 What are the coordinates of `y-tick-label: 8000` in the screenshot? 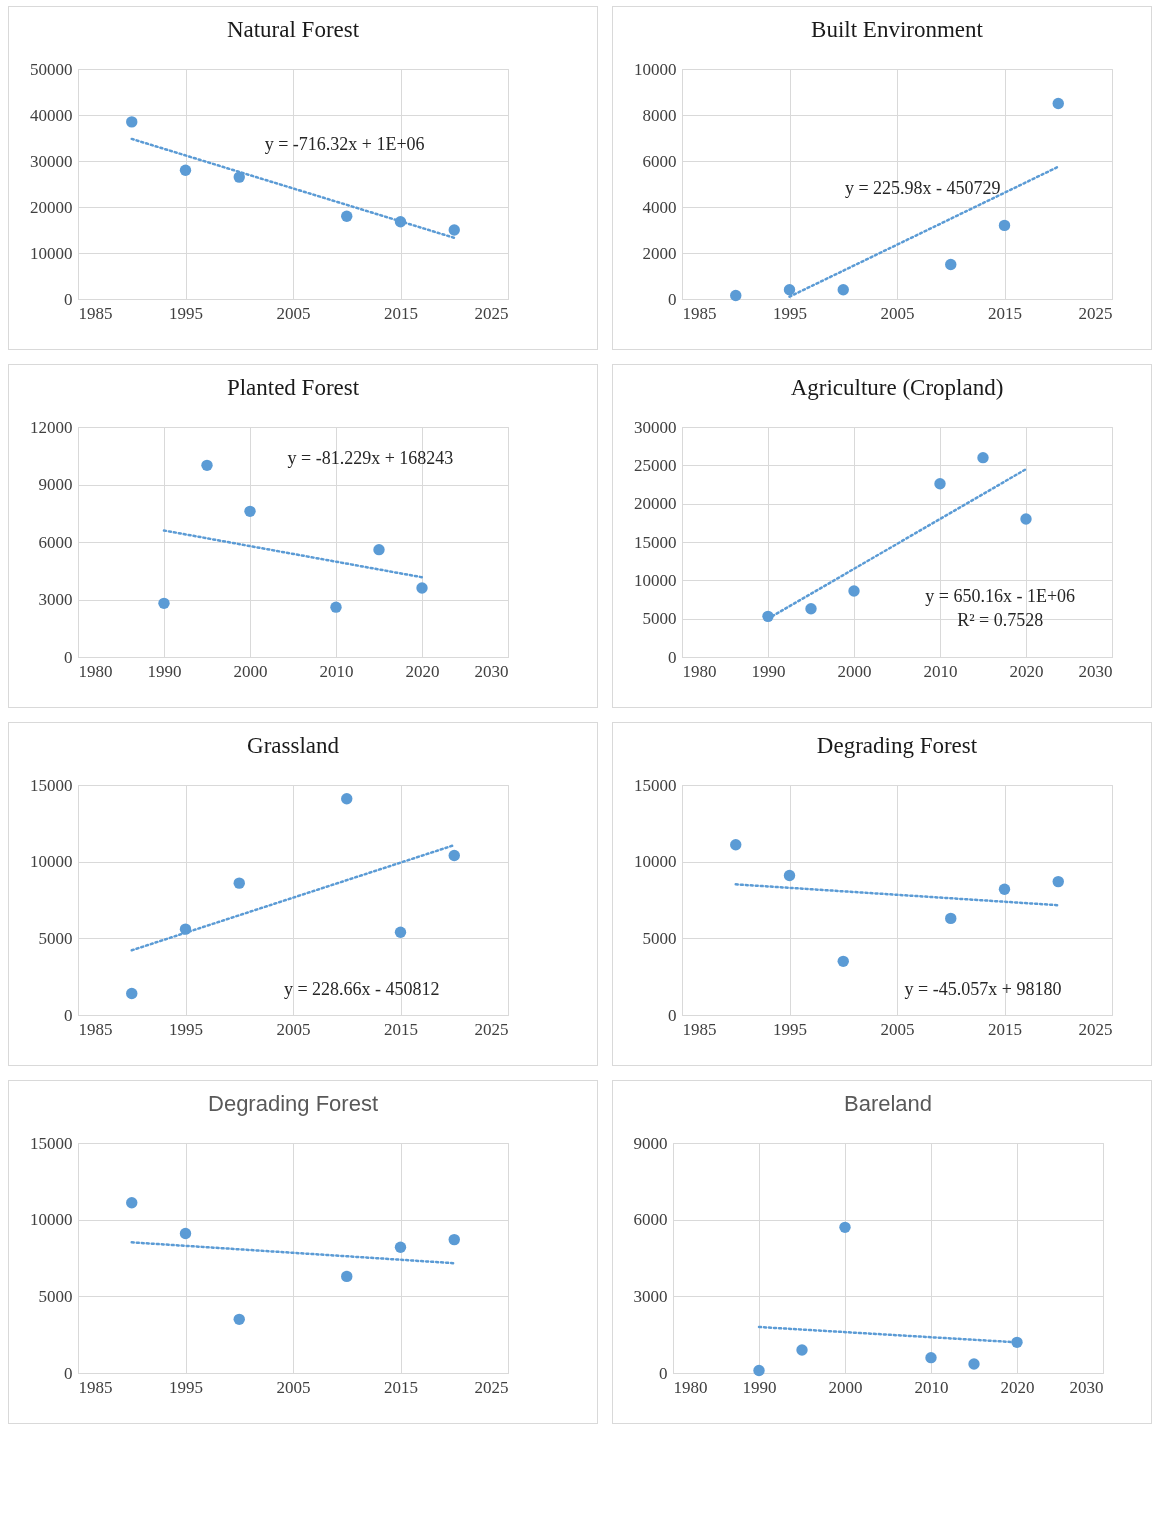 It's located at (659, 115).